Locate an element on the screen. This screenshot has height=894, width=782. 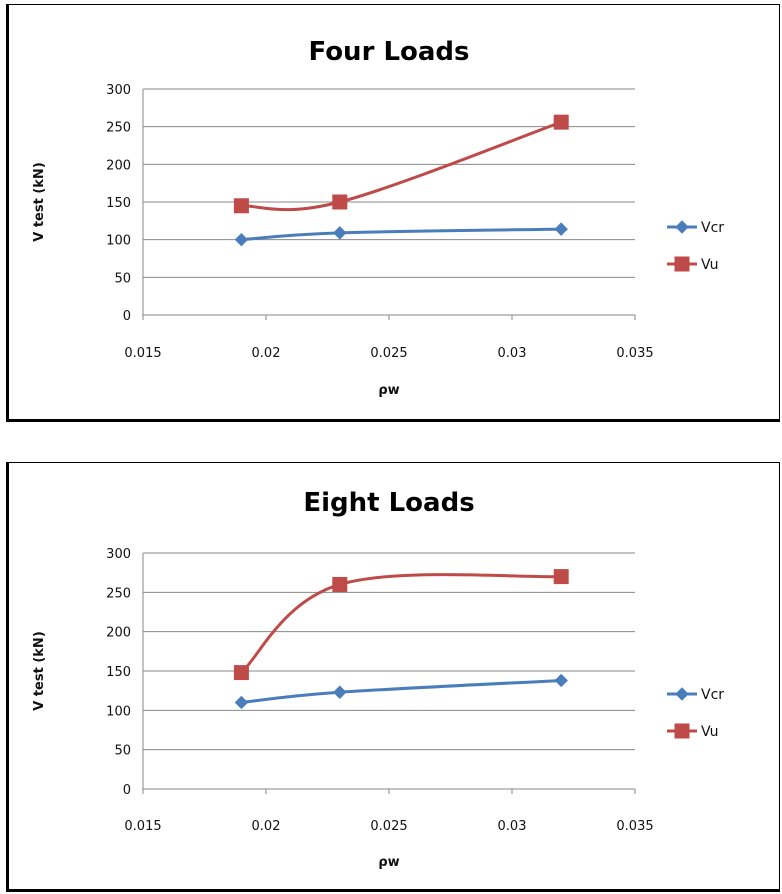
chart-title: Four Loads is located at coordinates (388, 52).